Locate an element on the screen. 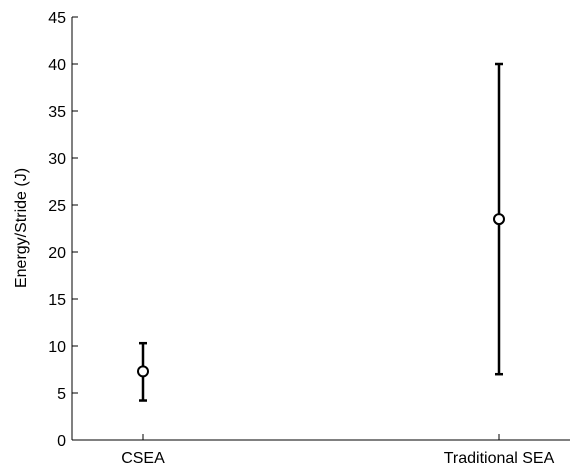  y-tick-label: 40 is located at coordinates (57, 65).